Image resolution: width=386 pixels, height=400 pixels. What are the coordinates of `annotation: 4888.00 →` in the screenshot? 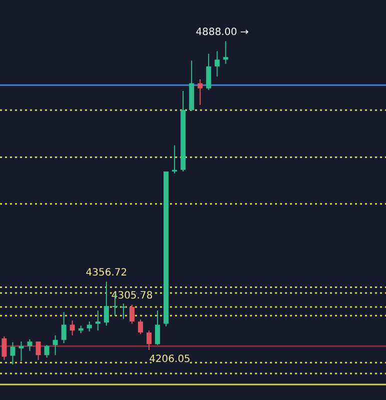 It's located at (222, 32).